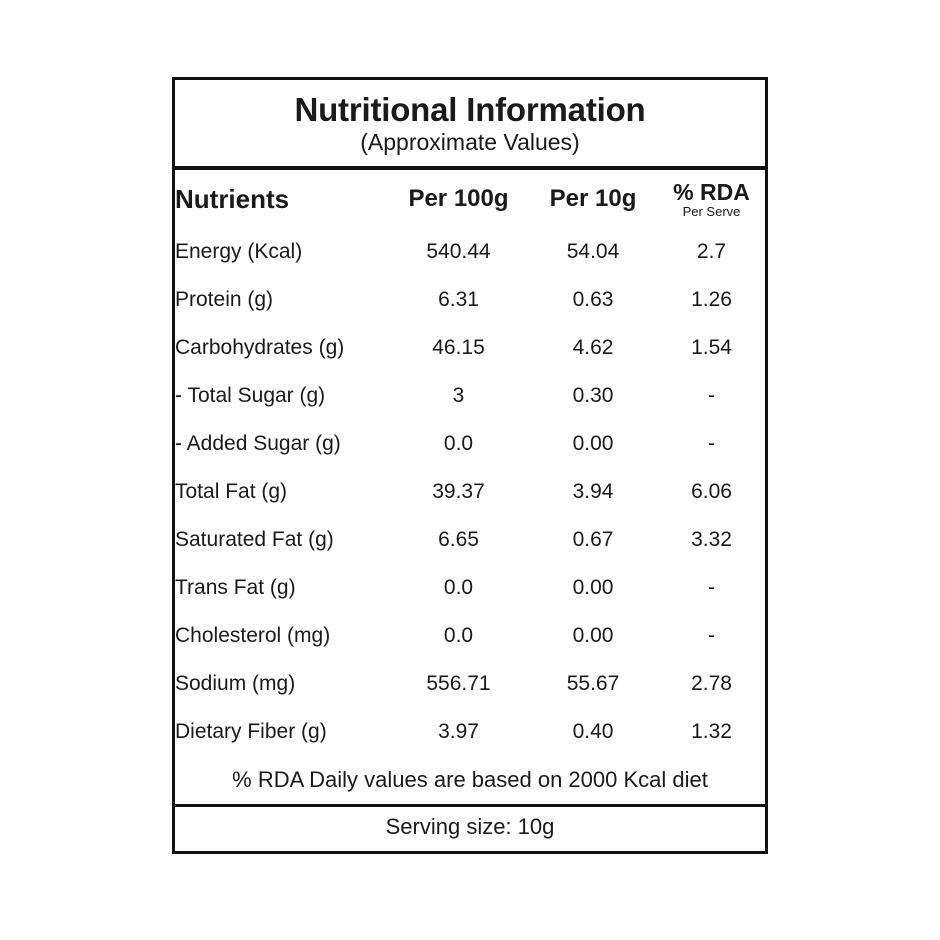  I want to click on column-header-per-100g: Per 100g, so click(458, 198).